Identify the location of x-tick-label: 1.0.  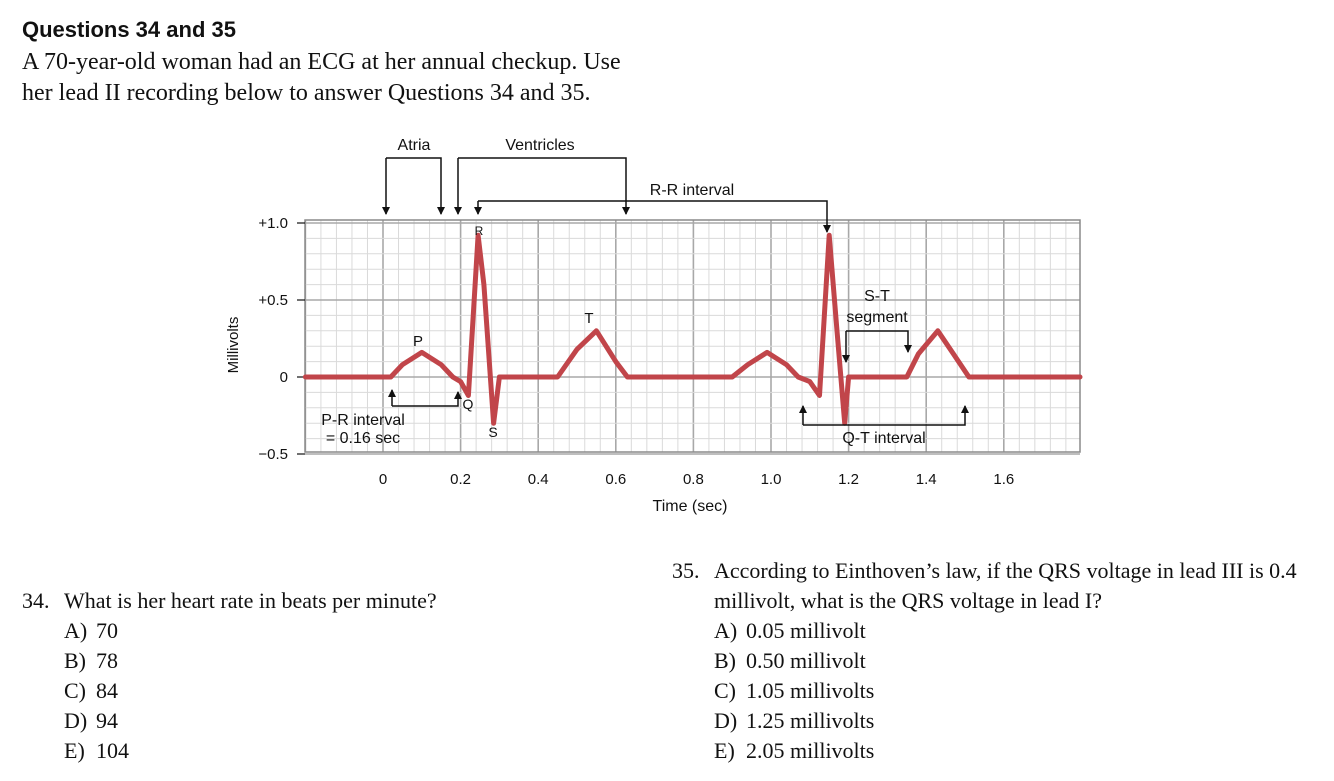
(771, 479).